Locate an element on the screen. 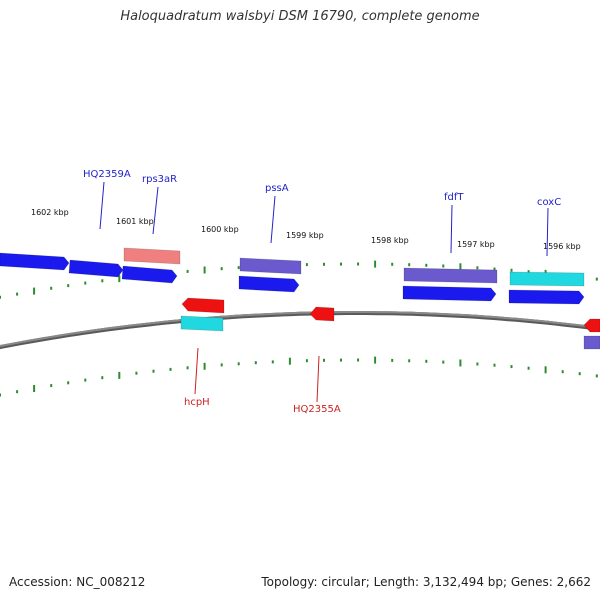 The height and width of the screenshot is (600, 600). gene-label-rps3ar: rps3aR is located at coordinates (159, 179).